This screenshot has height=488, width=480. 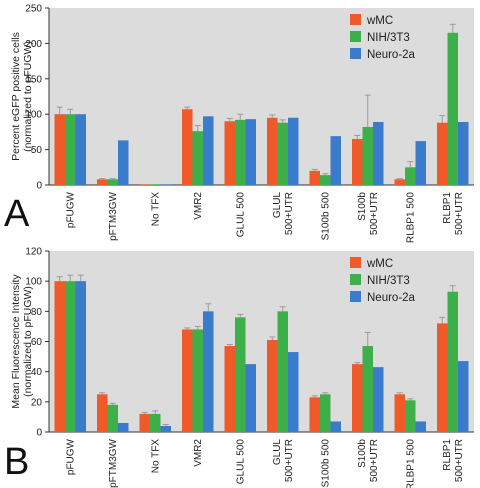 I want to click on y-tick-label: 200, so click(x=33, y=44).